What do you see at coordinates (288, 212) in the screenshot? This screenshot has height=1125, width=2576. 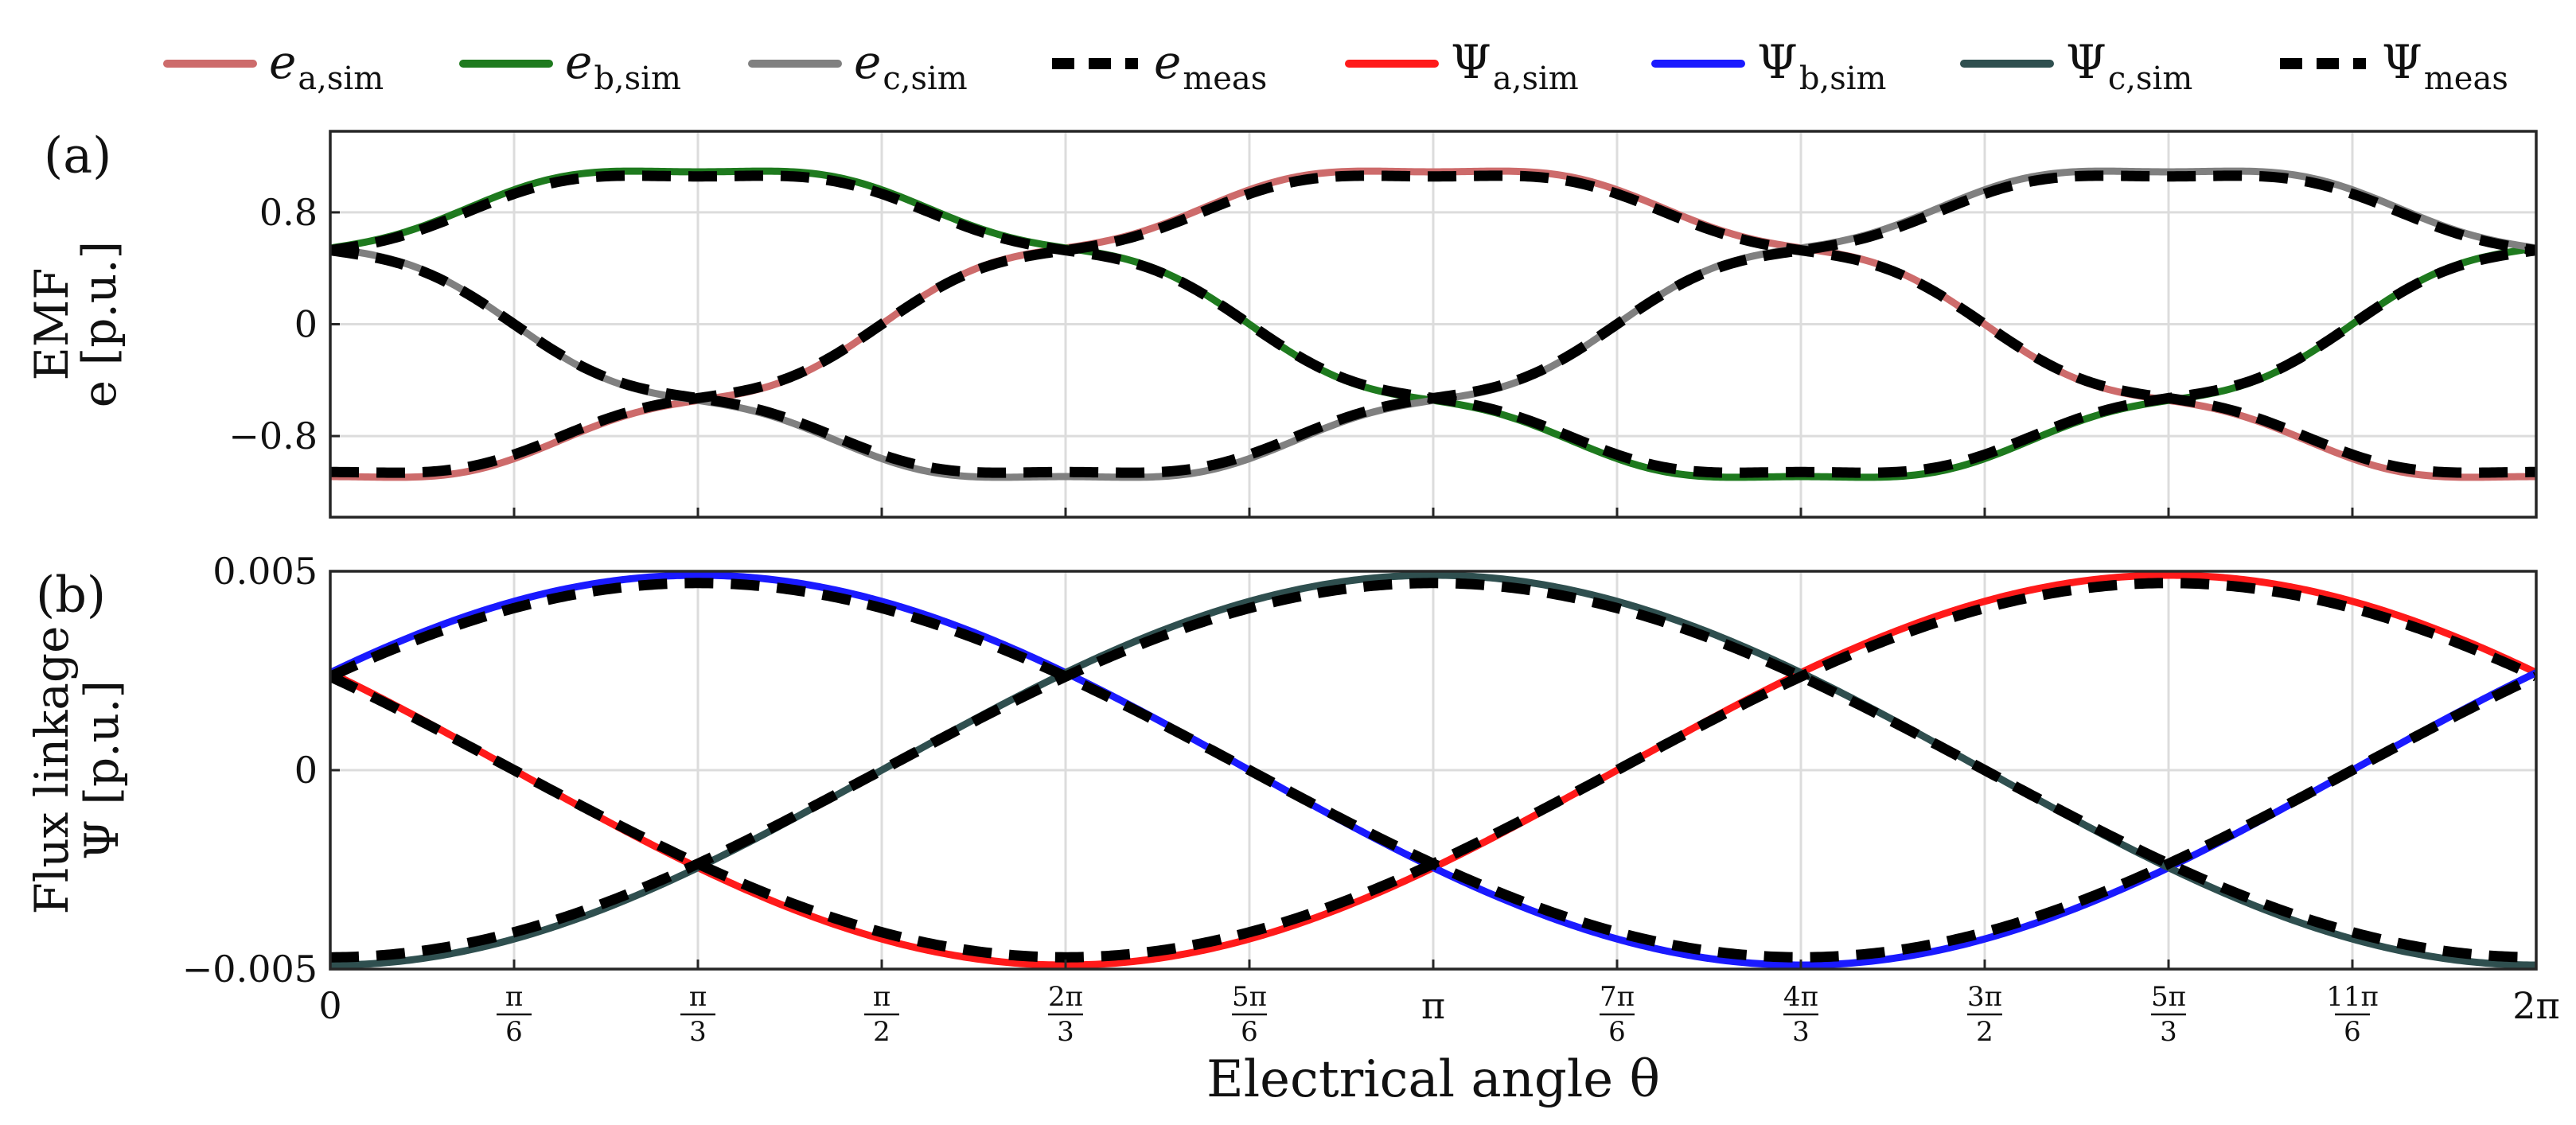 I see `y-tick-label: 0.8` at bounding box center [288, 212].